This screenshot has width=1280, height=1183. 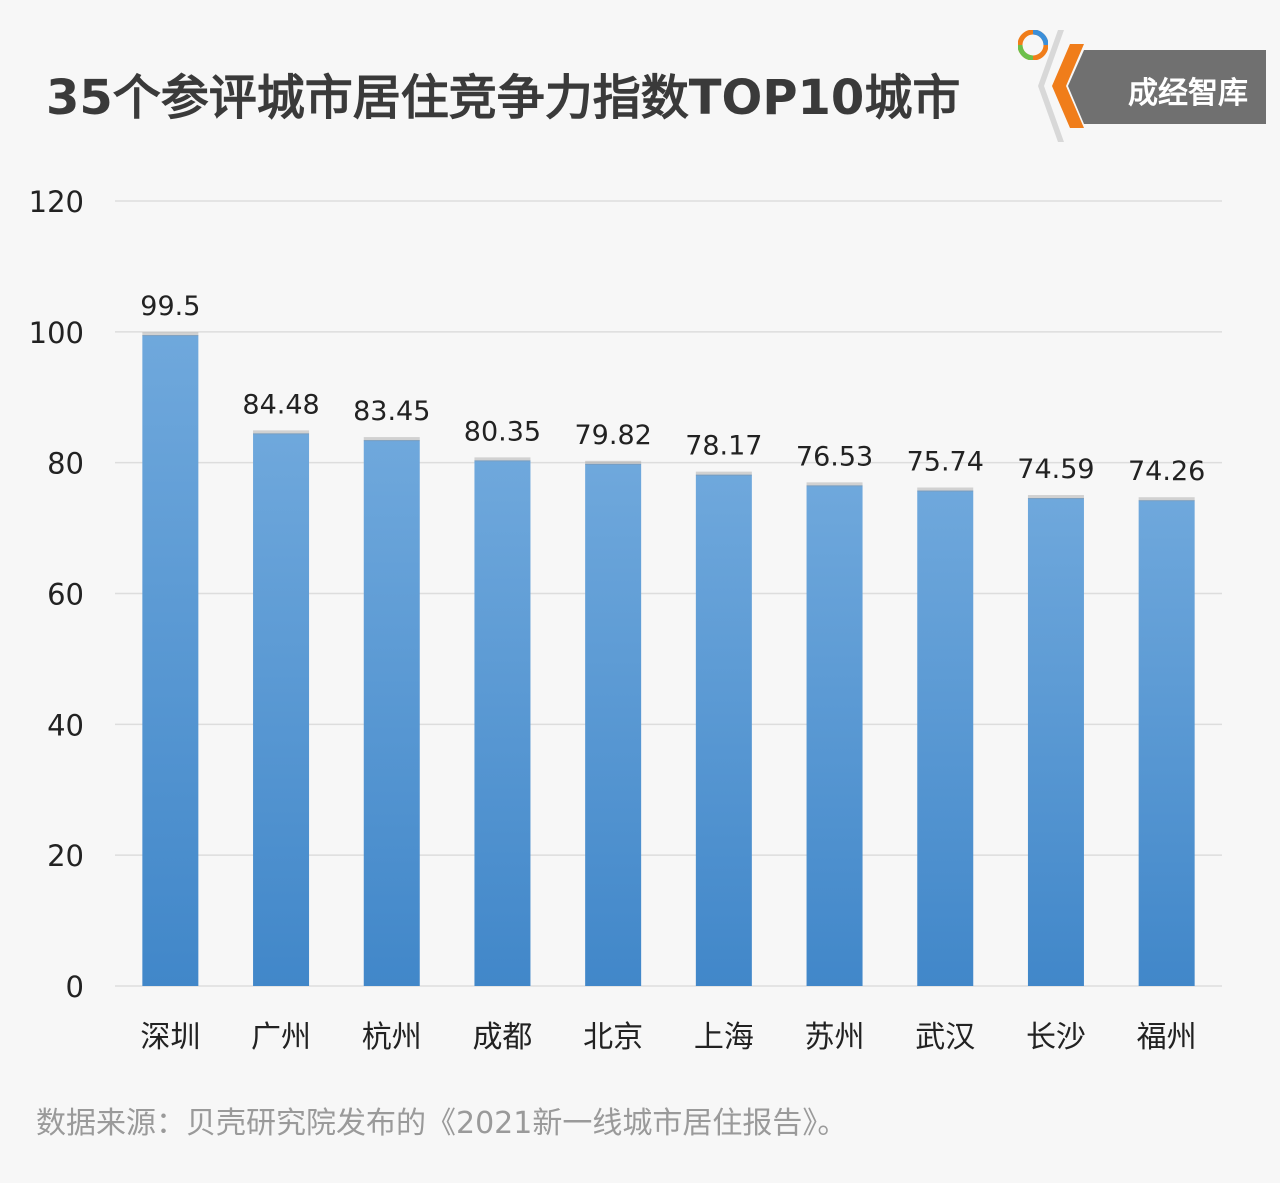 What do you see at coordinates (65, 856) in the screenshot?
I see `y-tick-label: 20` at bounding box center [65, 856].